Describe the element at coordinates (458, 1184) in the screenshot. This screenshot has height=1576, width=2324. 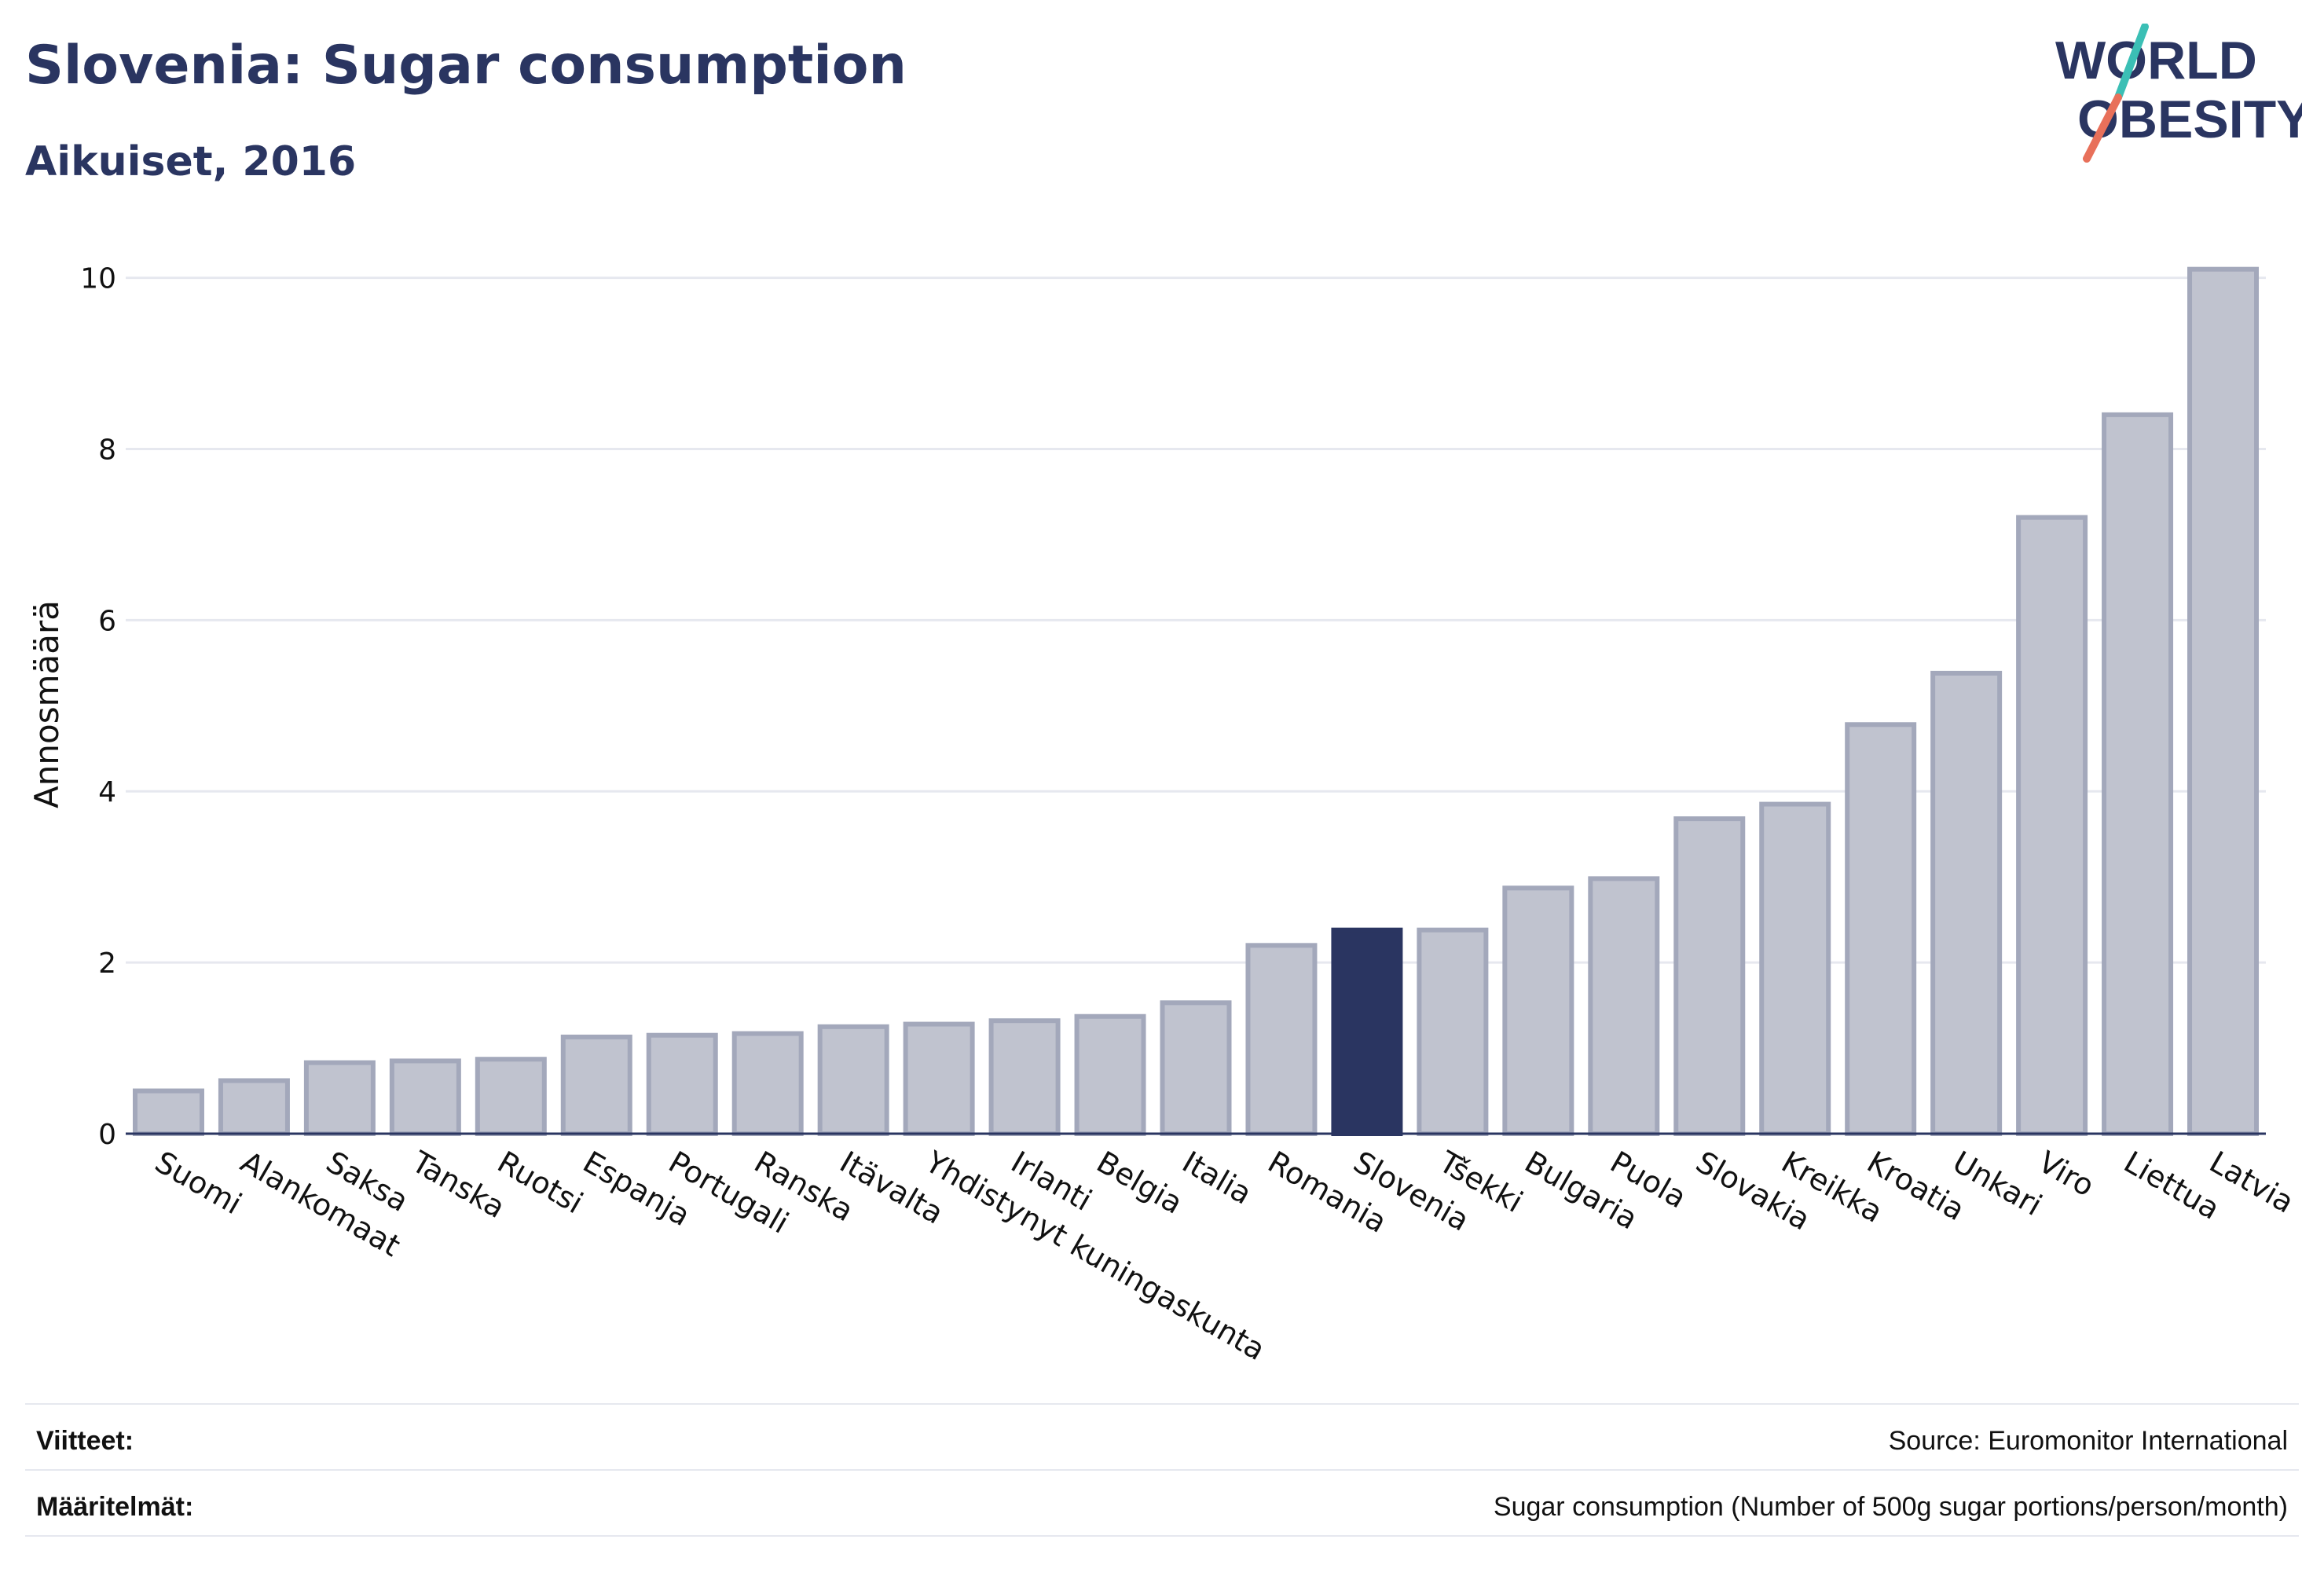
I see `x-tick-label: Tanska` at that location.